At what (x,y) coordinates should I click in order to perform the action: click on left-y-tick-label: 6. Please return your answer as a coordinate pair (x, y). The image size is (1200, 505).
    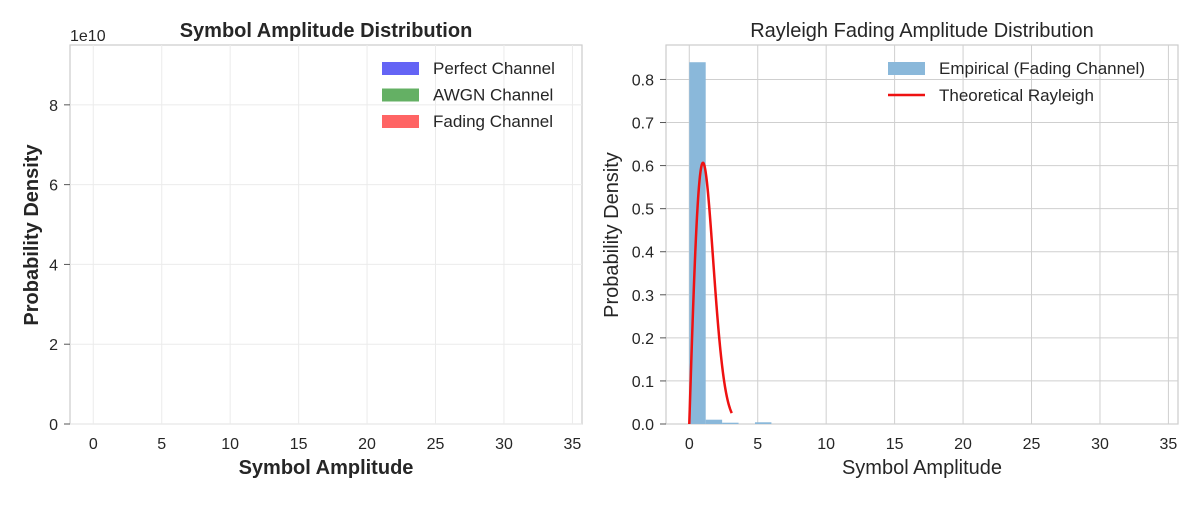
    Looking at the image, I should click on (53, 186).